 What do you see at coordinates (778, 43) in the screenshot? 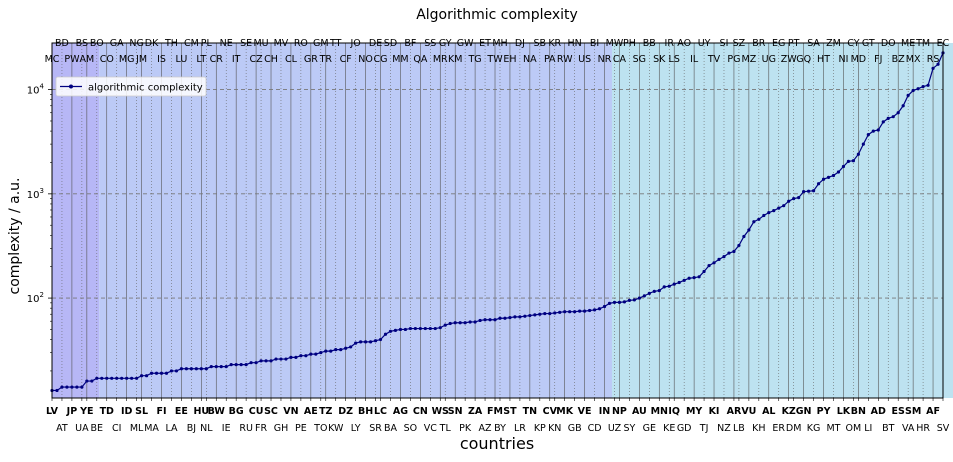
I see `top-country-label: EG` at bounding box center [778, 43].